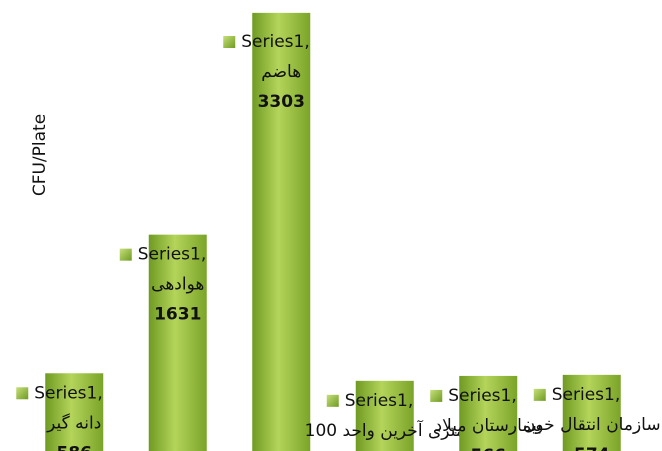 The image size is (662, 451). What do you see at coordinates (73, 422) in the screenshot?
I see `category-label: دانه گیر` at bounding box center [73, 422].